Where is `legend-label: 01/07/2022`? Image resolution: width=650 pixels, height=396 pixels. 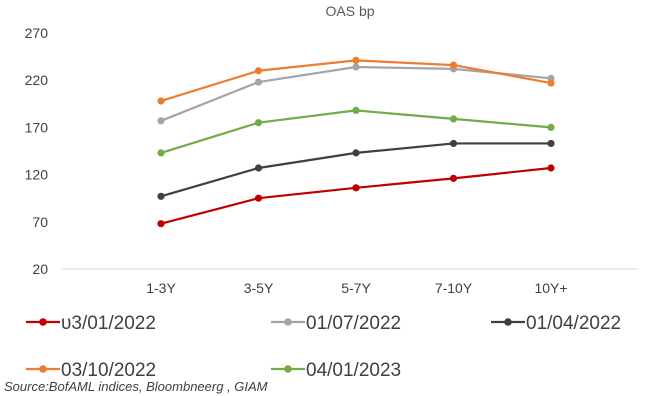 legend-label: 01/07/2022 is located at coordinates (353, 323).